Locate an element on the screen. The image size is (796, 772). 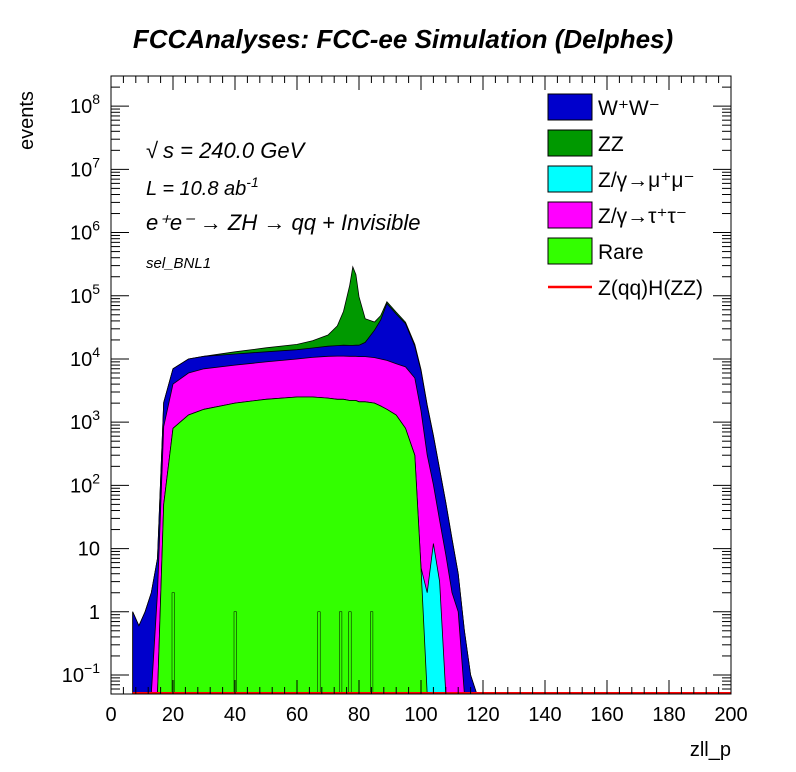
y-tick-label: 1 is located at coordinates (94, 613).